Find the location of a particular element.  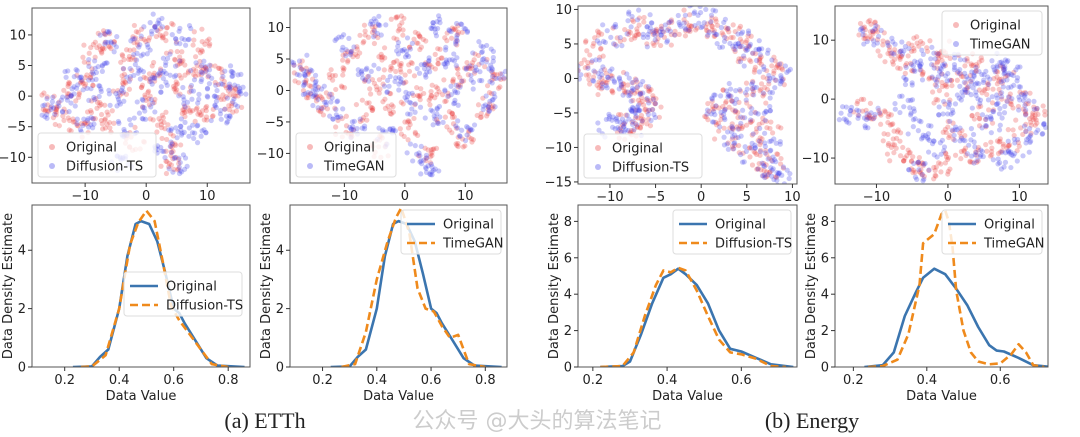

x-tick-label: −5 is located at coordinates (655, 197).